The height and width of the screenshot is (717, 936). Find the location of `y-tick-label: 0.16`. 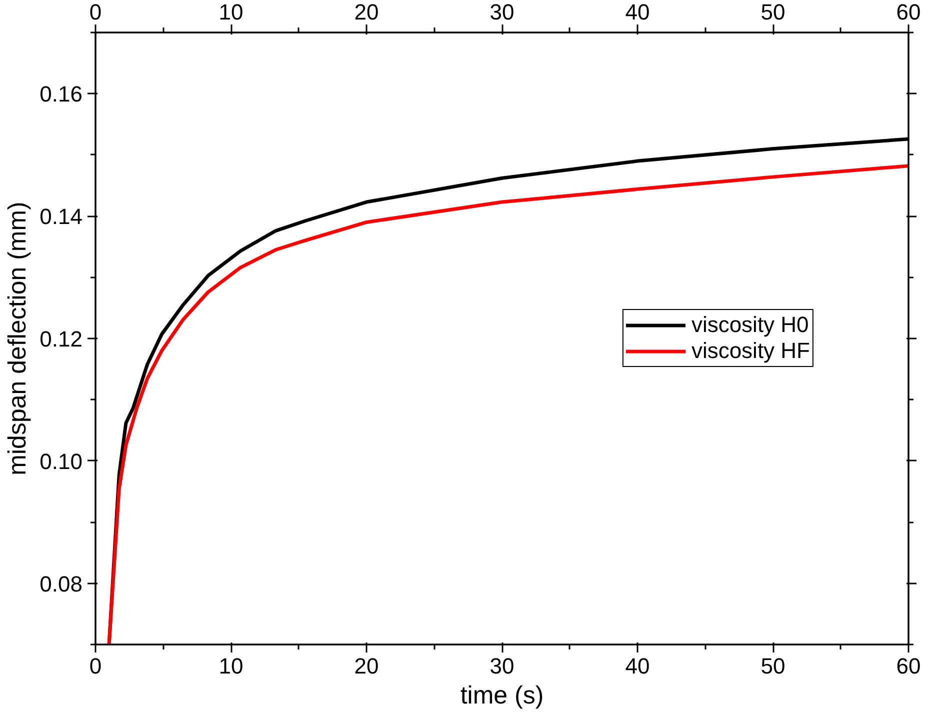

y-tick-label: 0.16 is located at coordinates (61, 94).